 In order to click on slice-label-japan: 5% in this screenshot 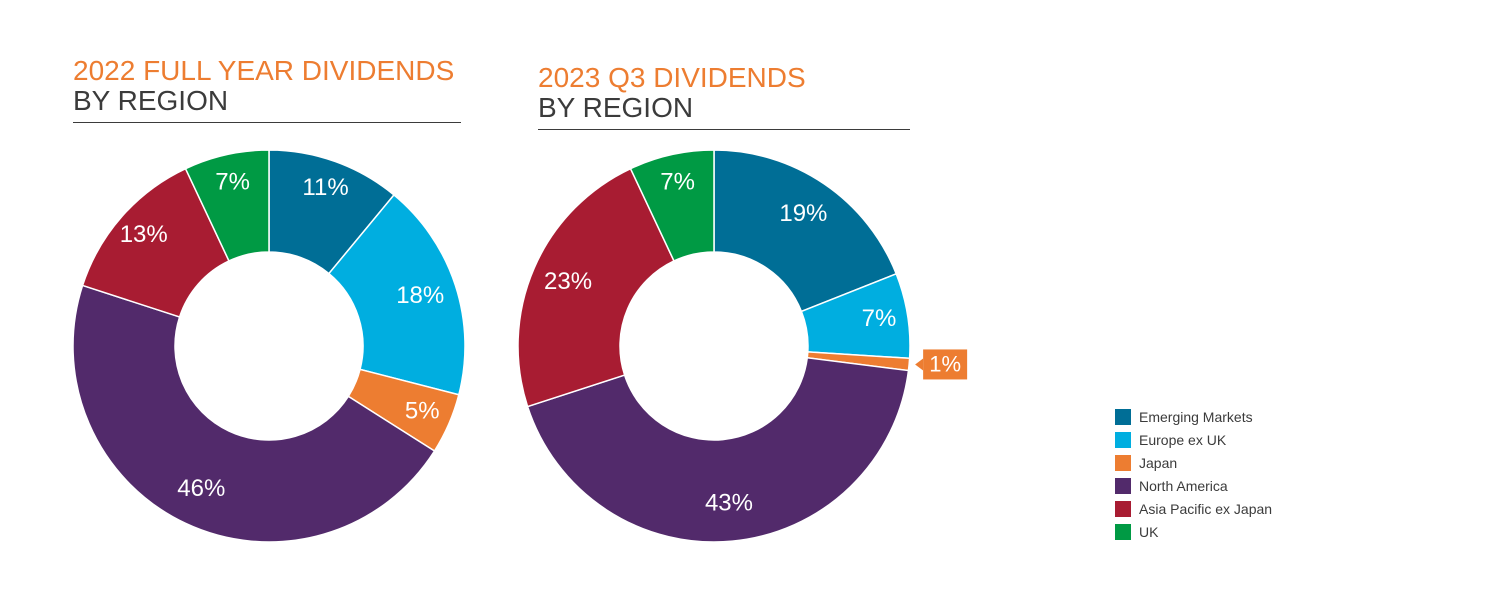, I will do `click(422, 411)`.